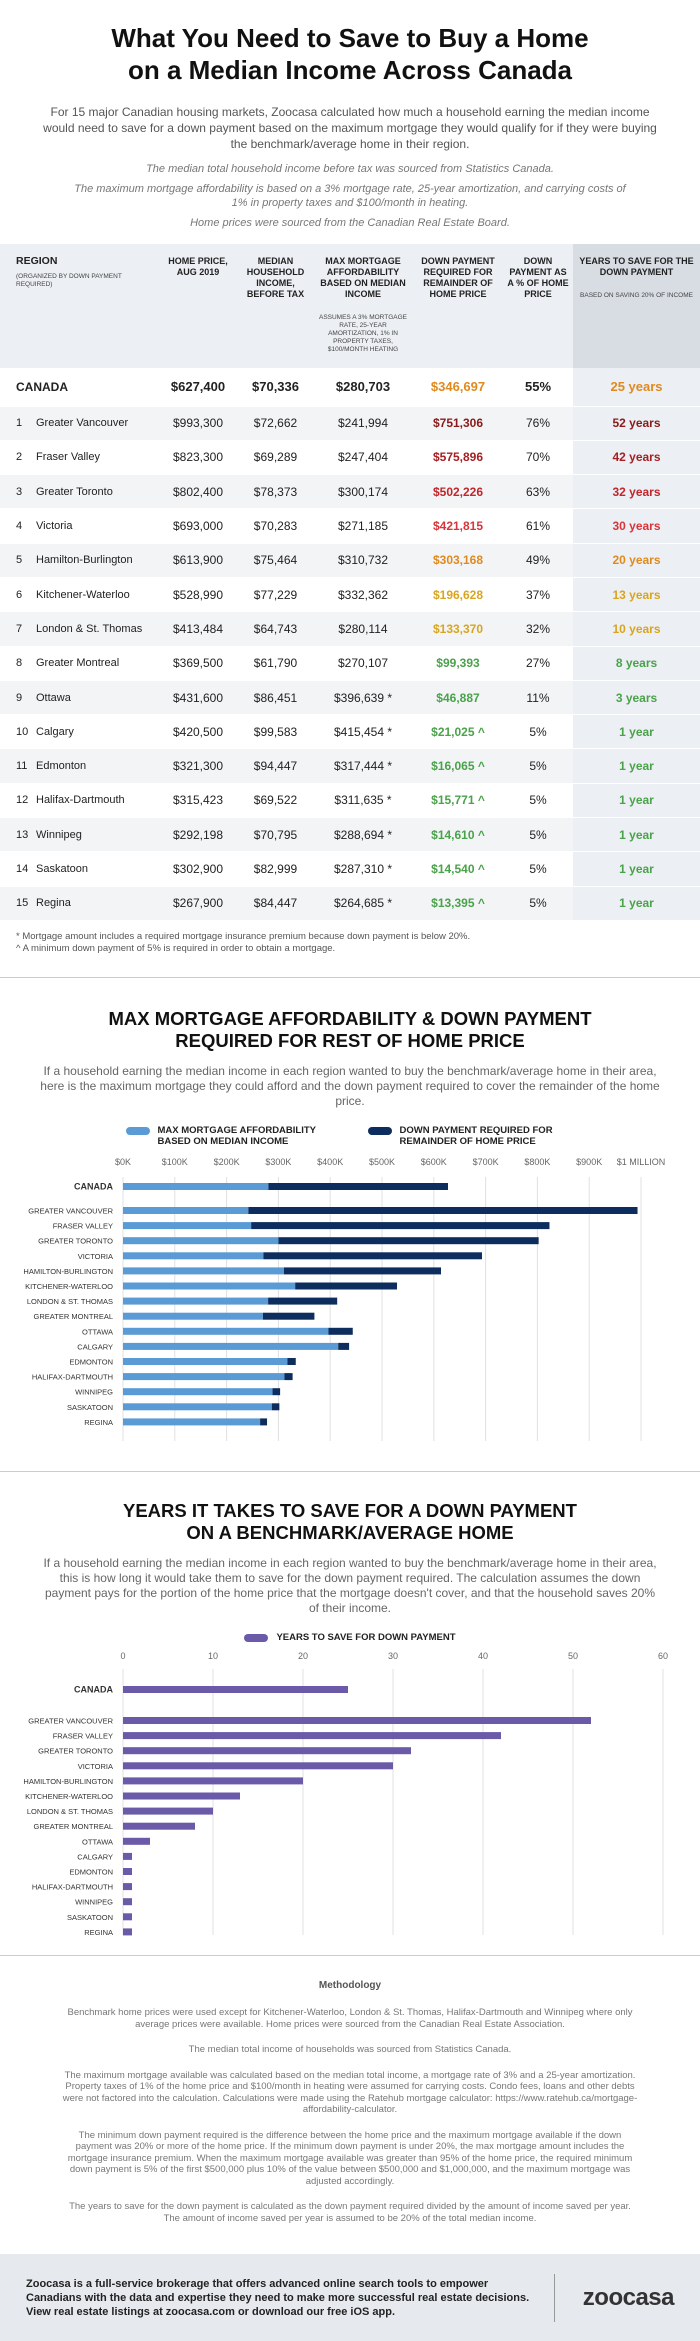 The width and height of the screenshot is (700, 2341). What do you see at coordinates (538, 526) in the screenshot?
I see `cell-pct: 61%` at bounding box center [538, 526].